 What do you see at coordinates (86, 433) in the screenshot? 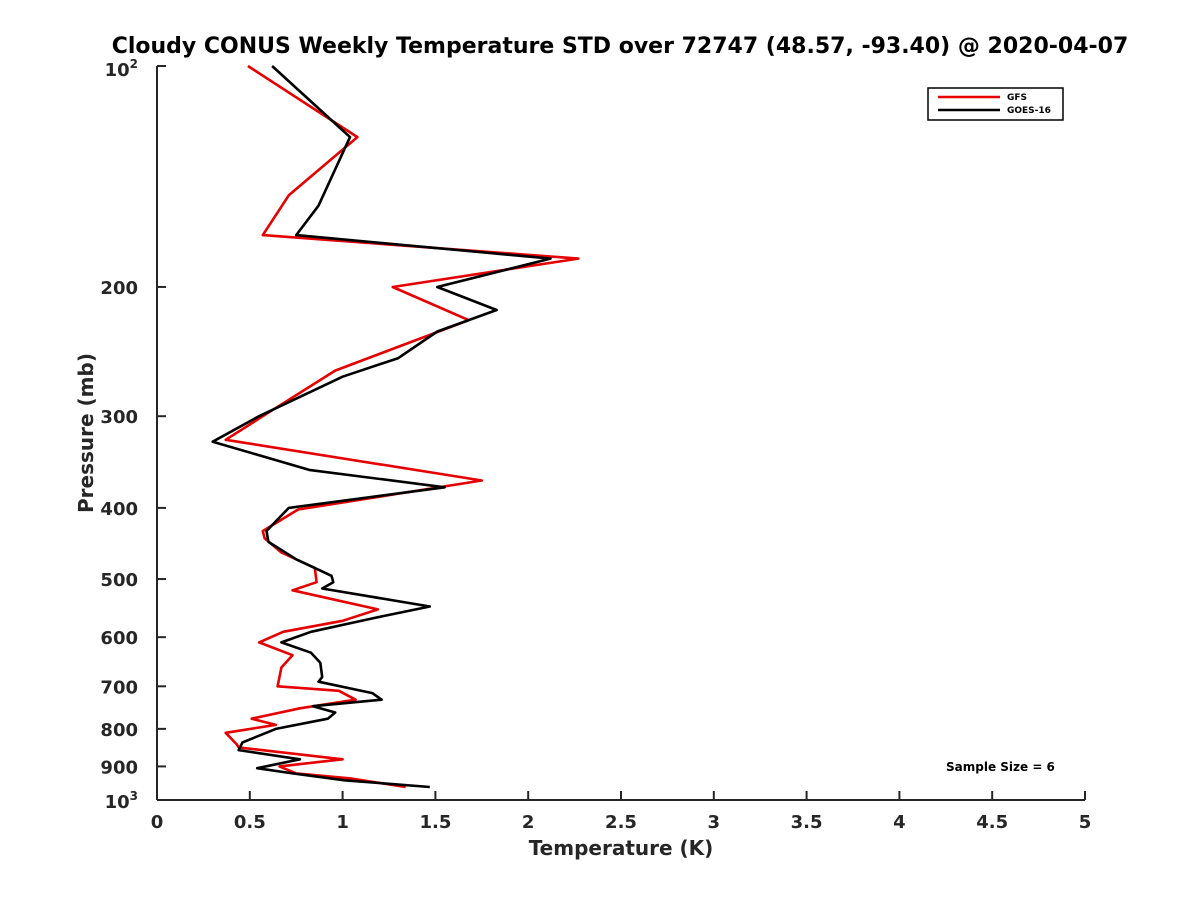
I see `y-axis-label: Pressure (mb)` at bounding box center [86, 433].